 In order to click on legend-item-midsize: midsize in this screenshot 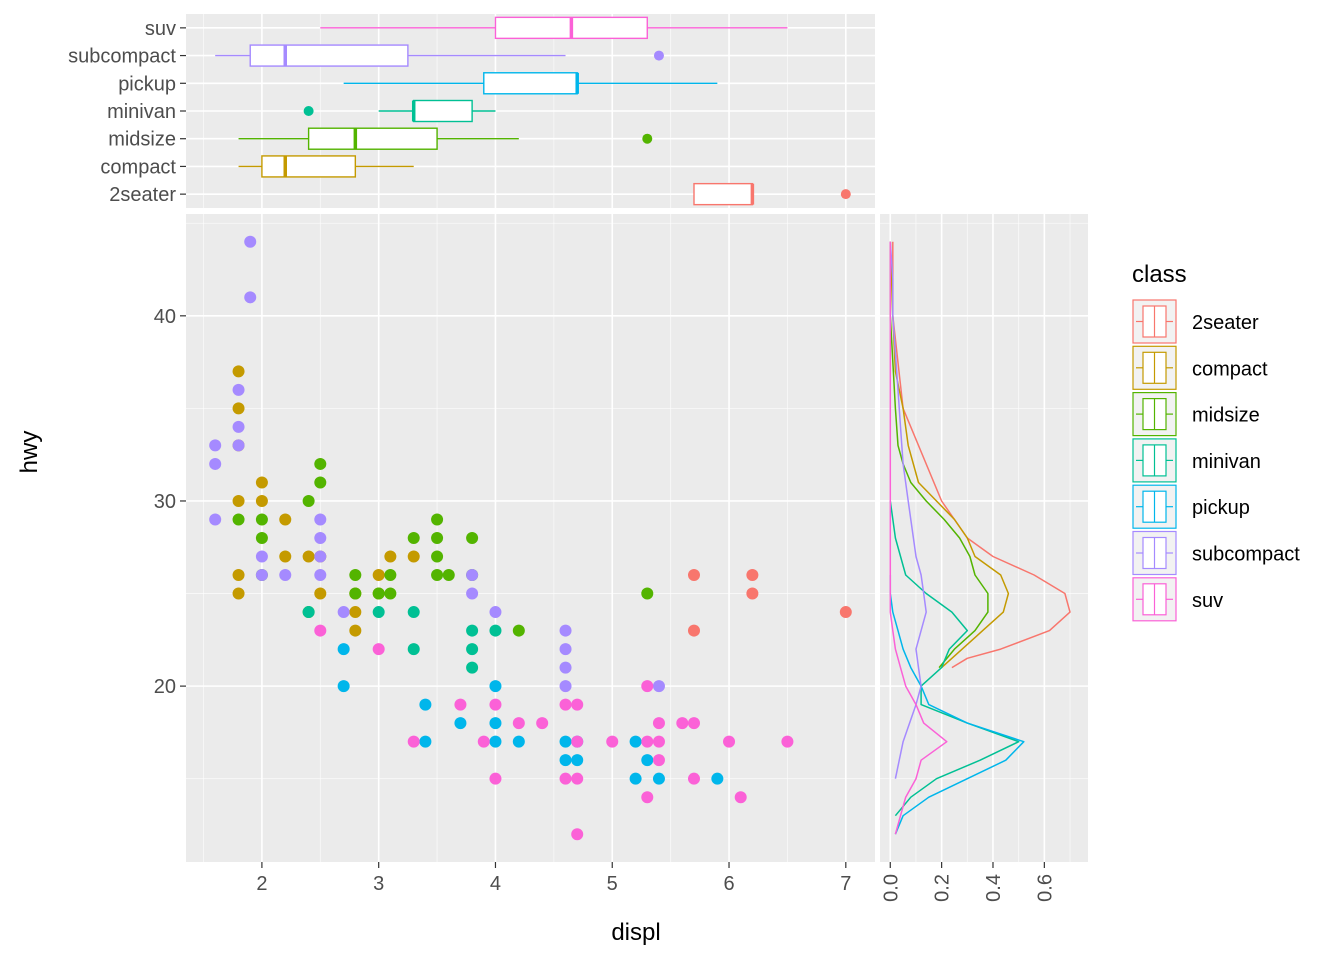, I will do `click(1196, 414)`.